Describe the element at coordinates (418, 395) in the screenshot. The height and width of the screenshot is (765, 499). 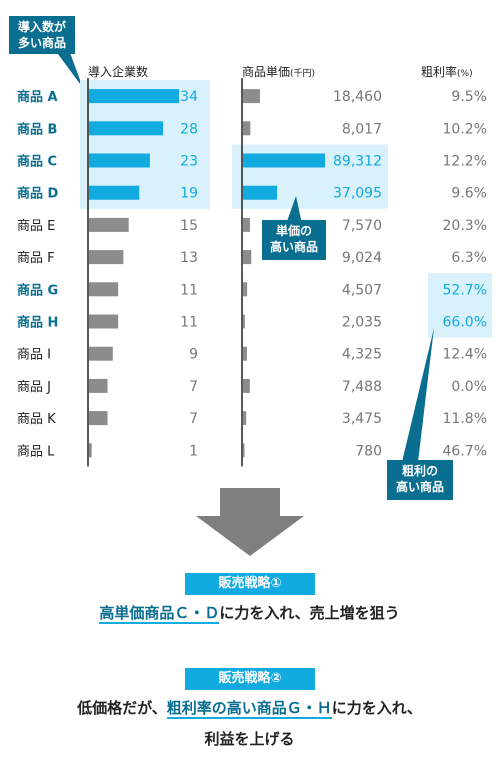
I see `callout-margin-pointer` at that location.